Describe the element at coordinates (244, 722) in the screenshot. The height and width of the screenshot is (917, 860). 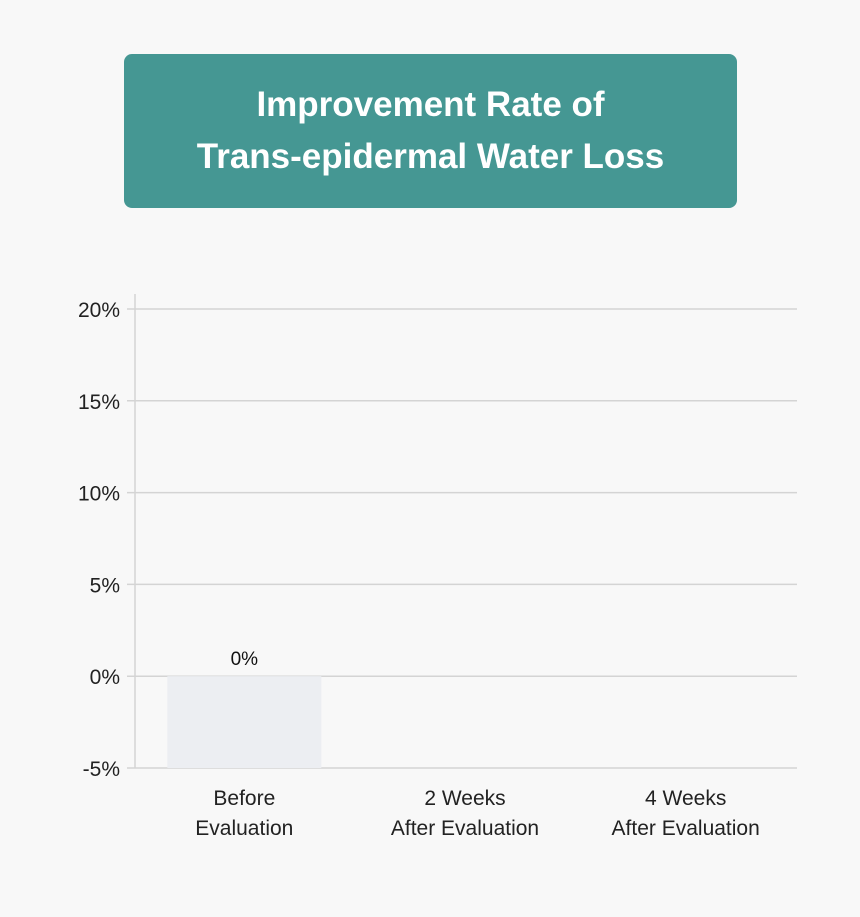
I see `bar` at that location.